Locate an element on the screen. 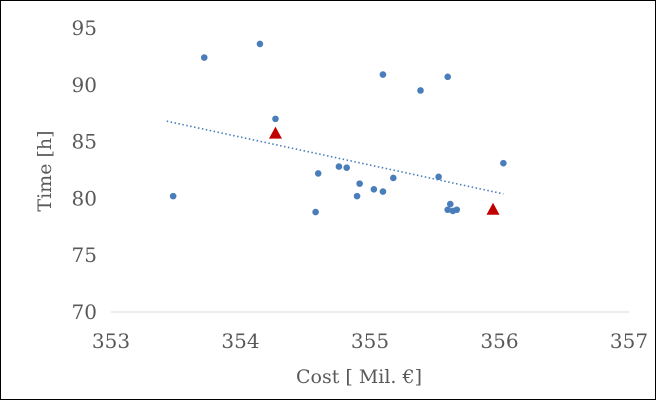 The width and height of the screenshot is (656, 401). x-tick-label: 354 is located at coordinates (240, 341).